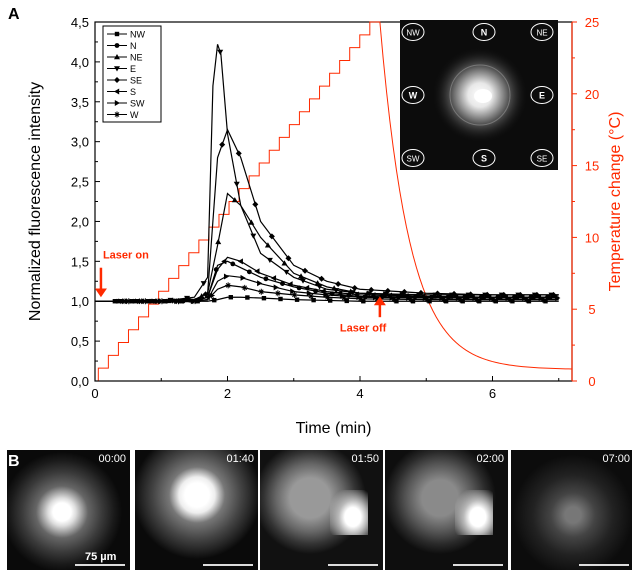 The width and height of the screenshot is (632, 573). I want to click on y-axis-title: Normalized fluorescence intensity, so click(35, 201).